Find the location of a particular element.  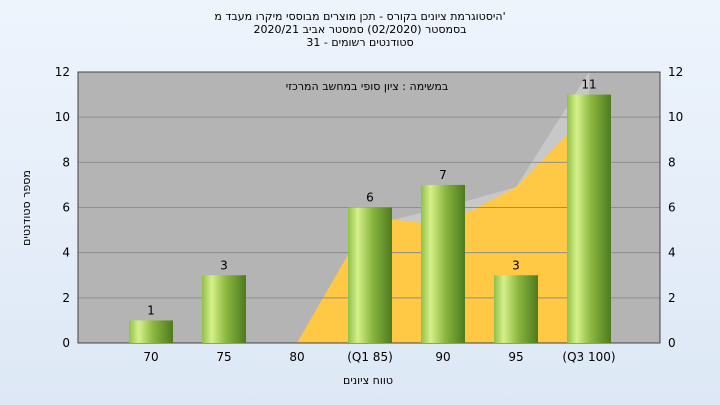

x-tick-label: (Q1 85) is located at coordinates (370, 357).